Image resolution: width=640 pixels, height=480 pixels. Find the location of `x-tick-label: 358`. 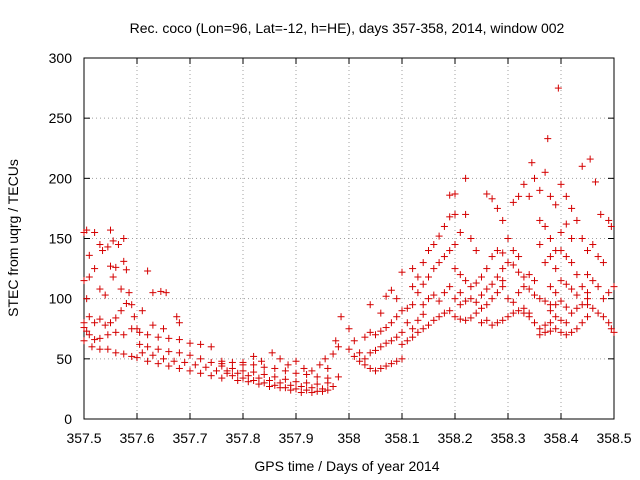

x-tick-label: 358 is located at coordinates (349, 438).